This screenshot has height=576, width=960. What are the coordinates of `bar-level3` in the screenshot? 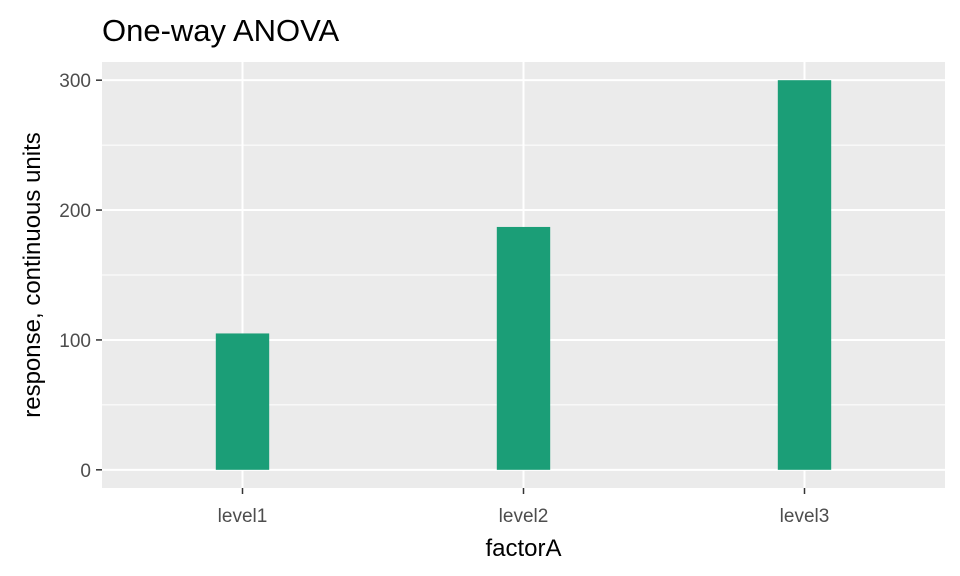 It's located at (804, 275).